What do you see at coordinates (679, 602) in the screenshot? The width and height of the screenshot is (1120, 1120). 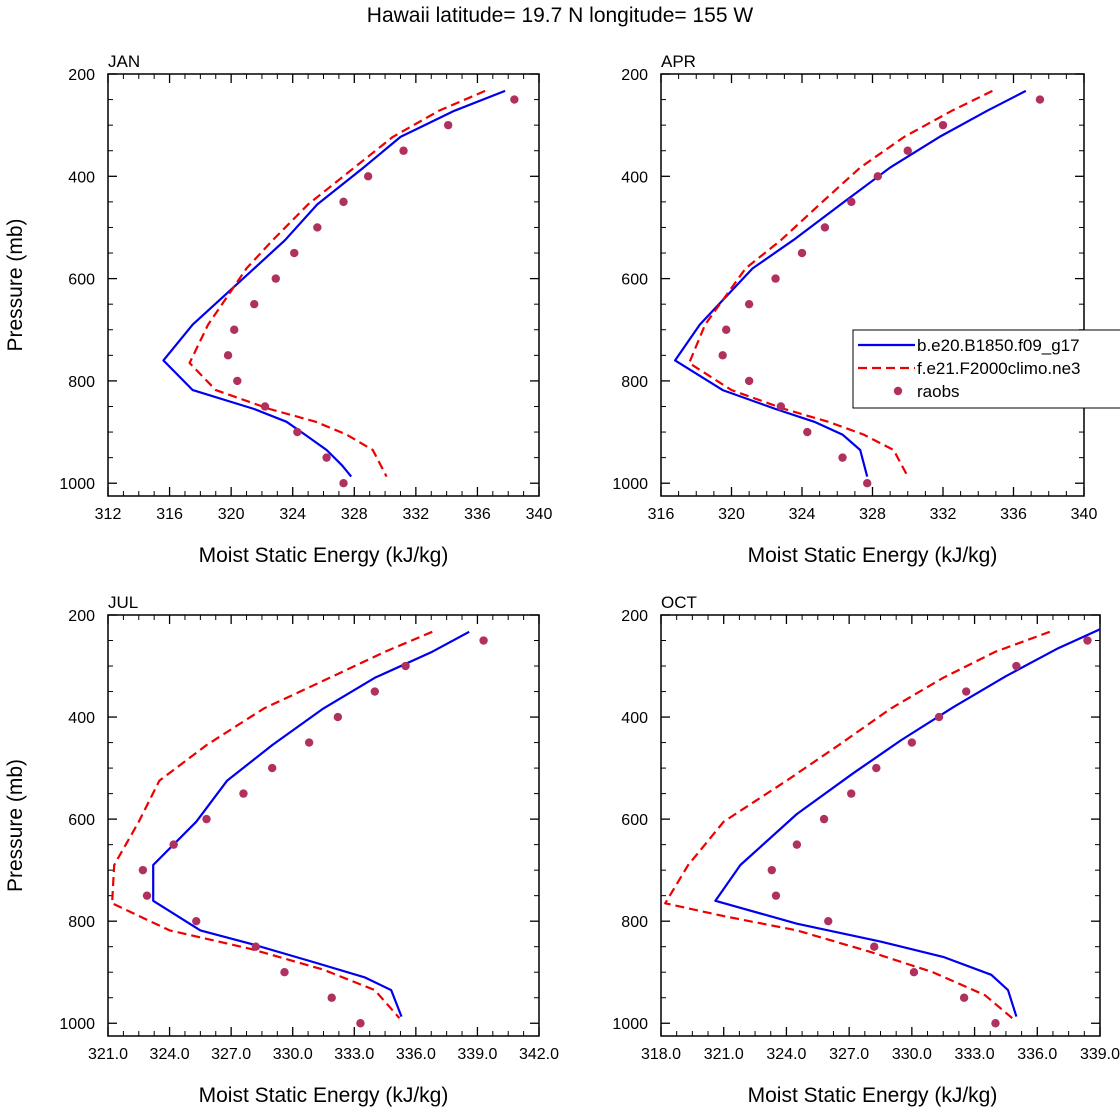 I see `panel-label: OCT` at bounding box center [679, 602].